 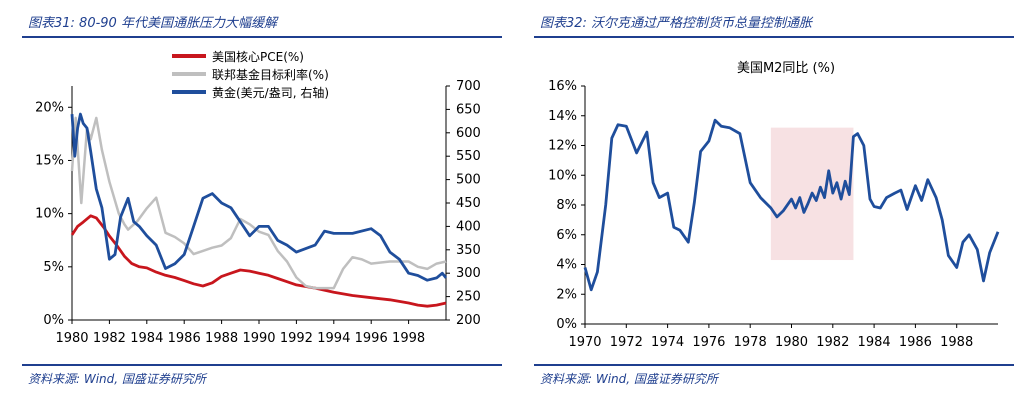 I want to click on x-tick-label: 1976, so click(x=708, y=342).